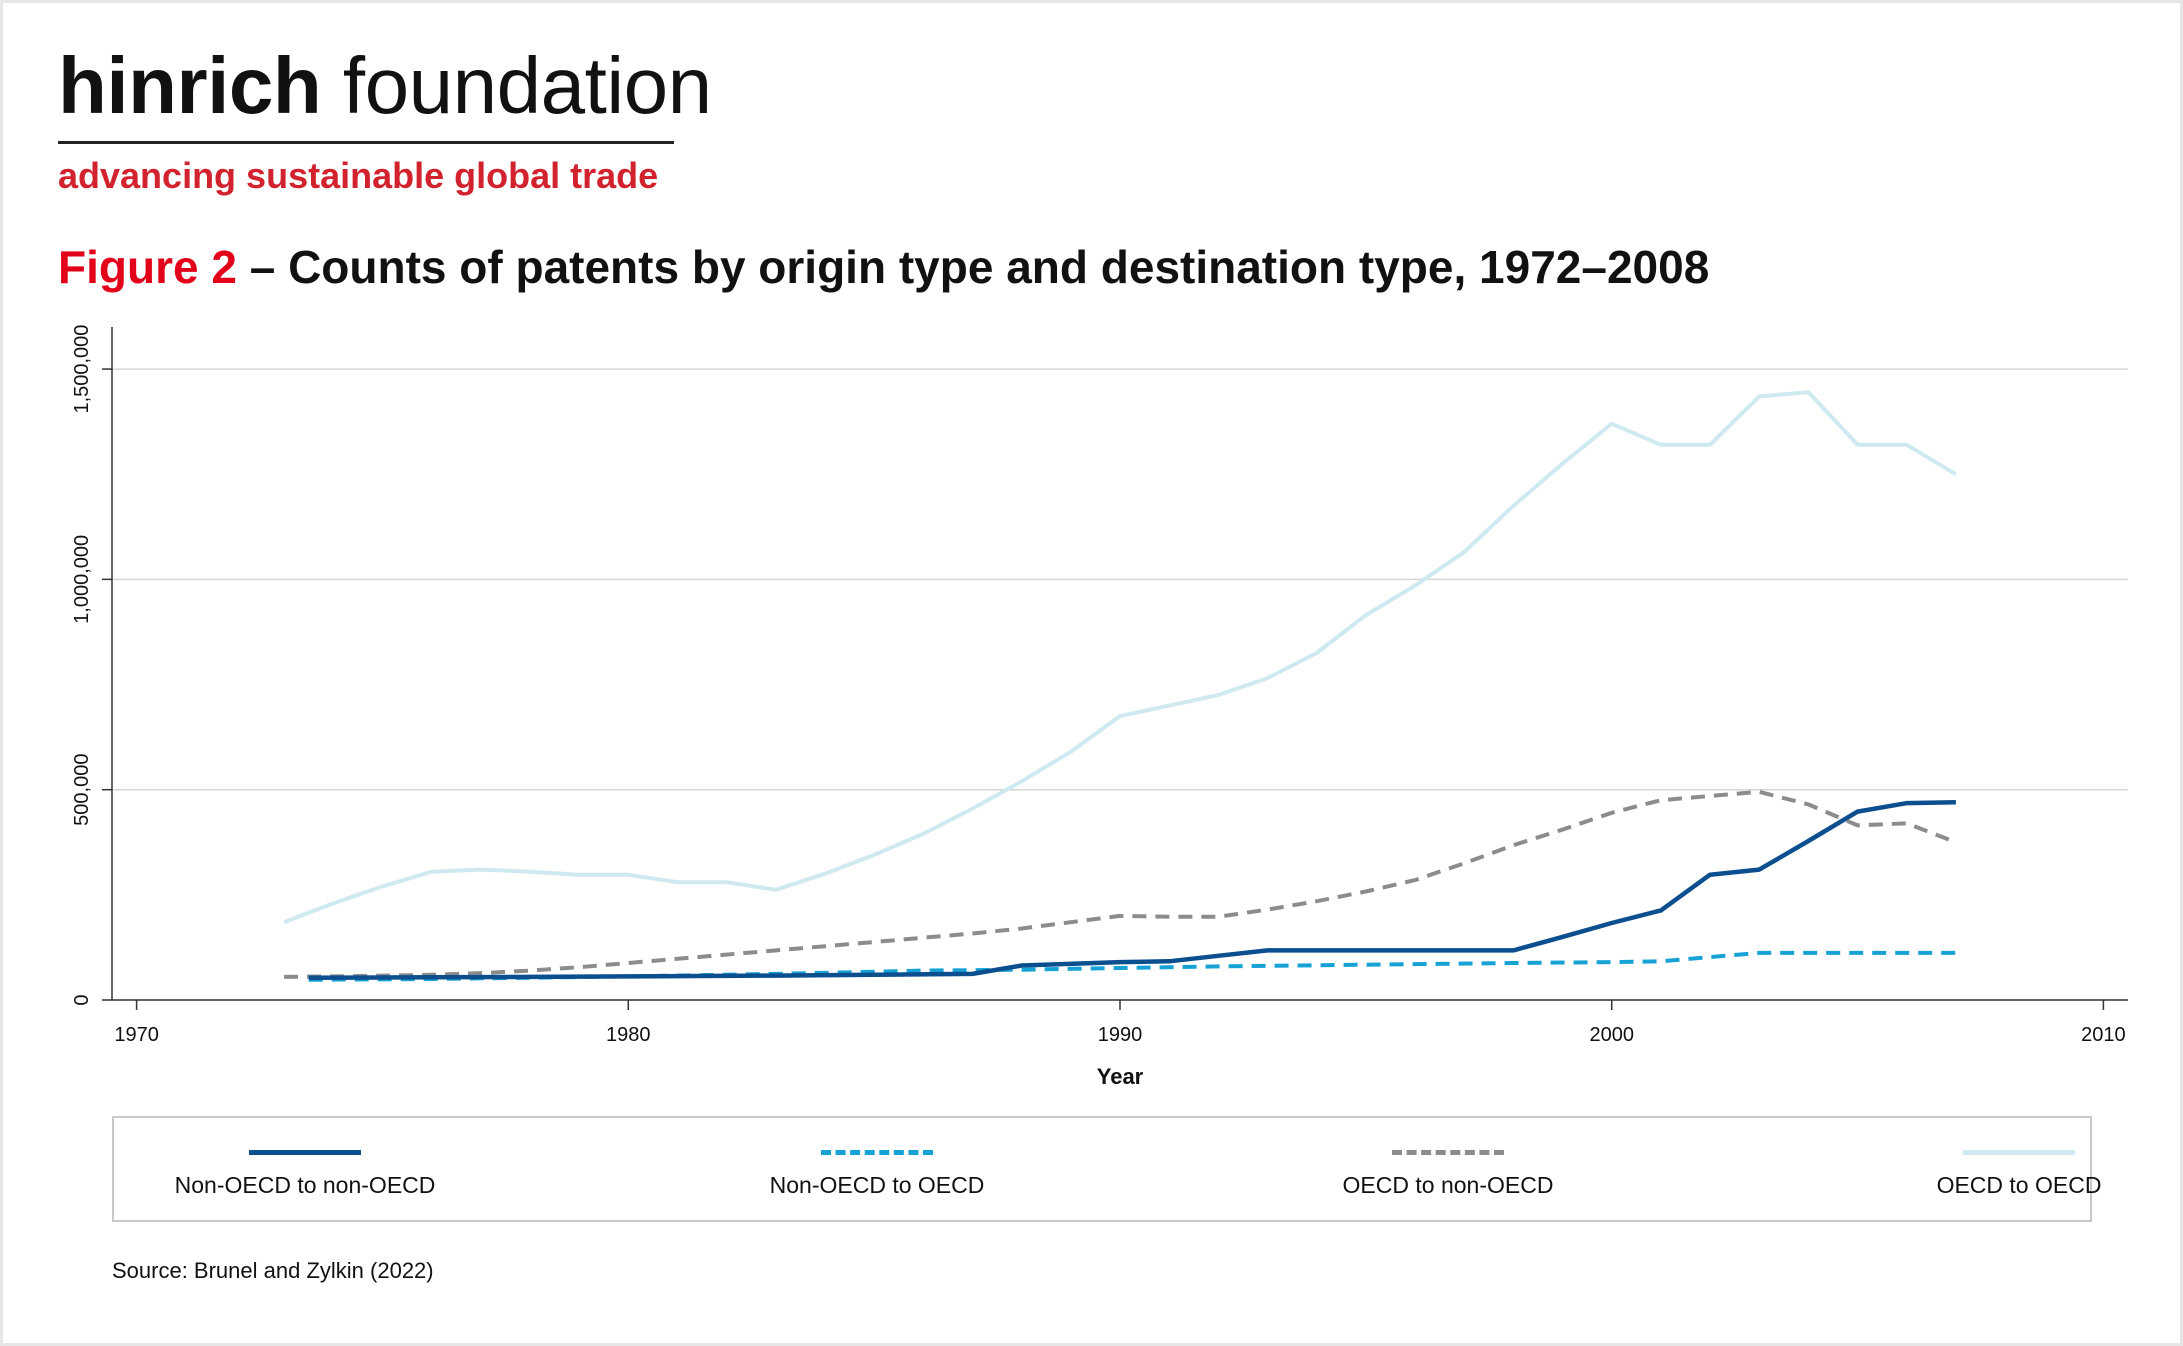 This screenshot has height=1346, width=2183. What do you see at coordinates (358, 175) in the screenshot?
I see `brand-tagline: advancing sustainable global trade` at bounding box center [358, 175].